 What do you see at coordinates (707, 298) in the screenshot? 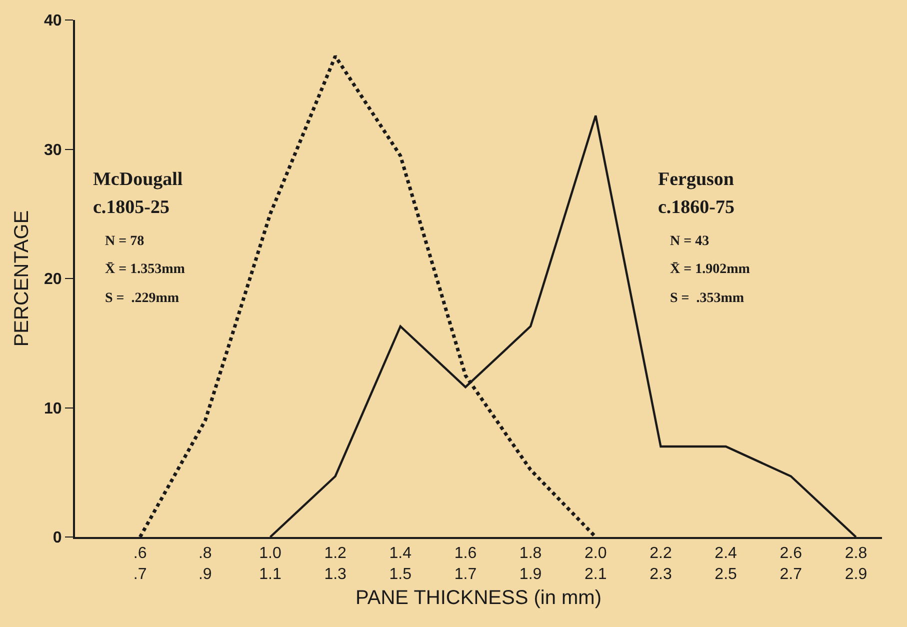
I see `annotation: S = .353mm` at bounding box center [707, 298].